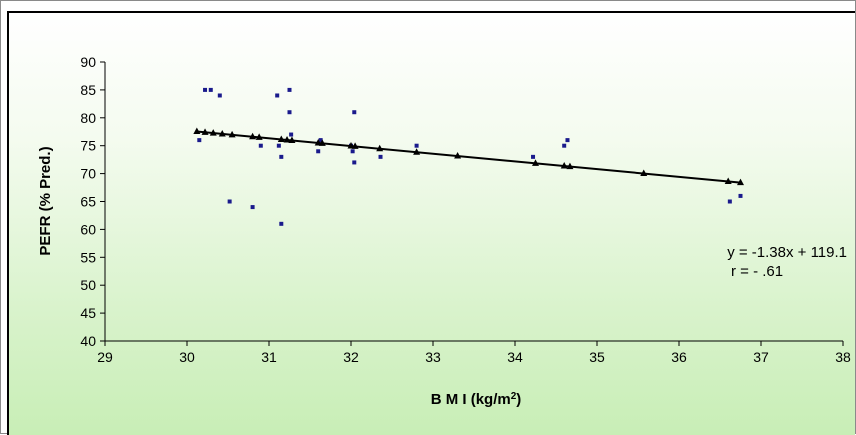  Describe the element at coordinates (88, 62) in the screenshot. I see `y-tick-label: 90` at that location.